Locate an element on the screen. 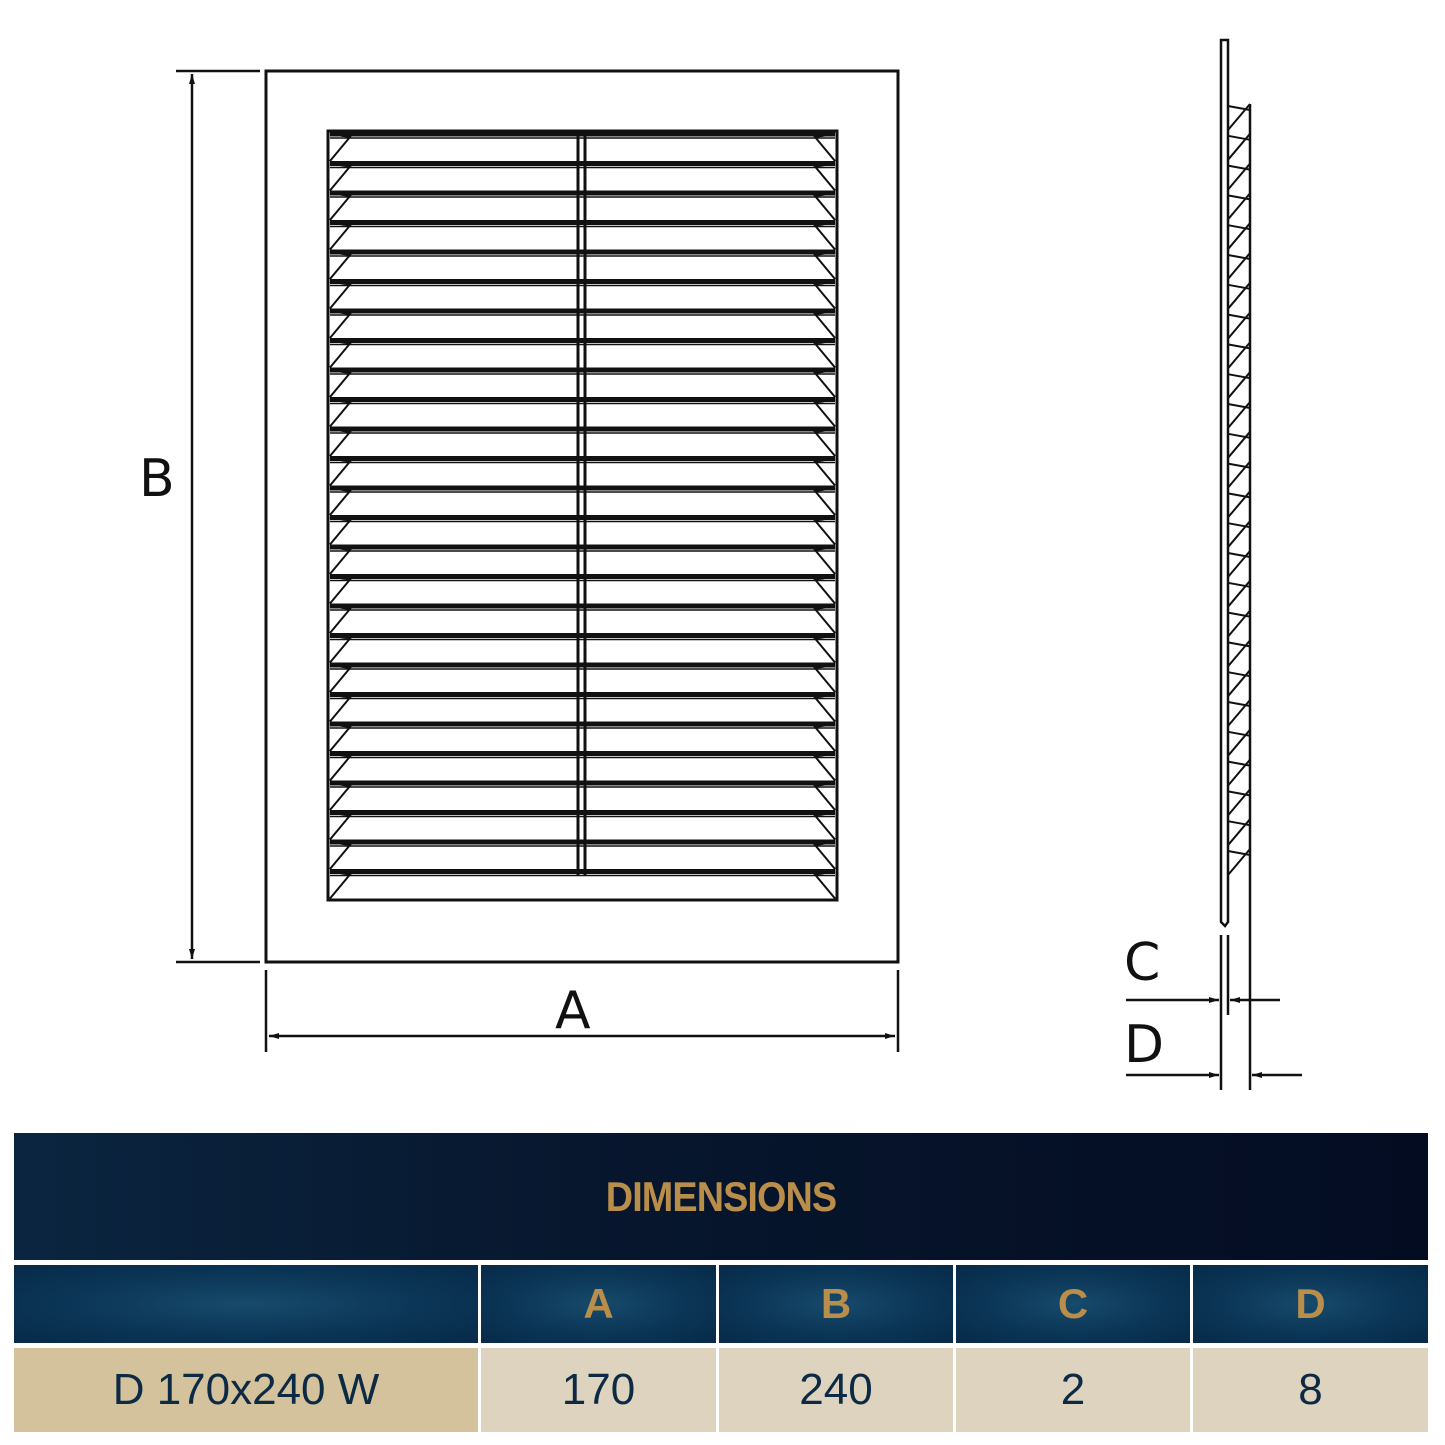 The width and height of the screenshot is (1445, 1445). dimensions-table-title: DIMENSIONS is located at coordinates (721, 1196).